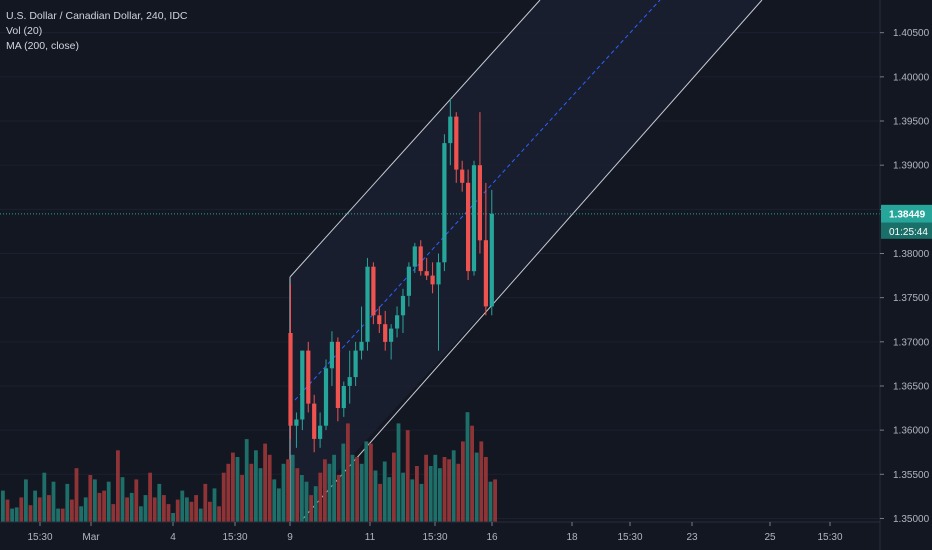 Image resolution: width=932 pixels, height=550 pixels. I want to click on countdown-badge, so click(906, 230).